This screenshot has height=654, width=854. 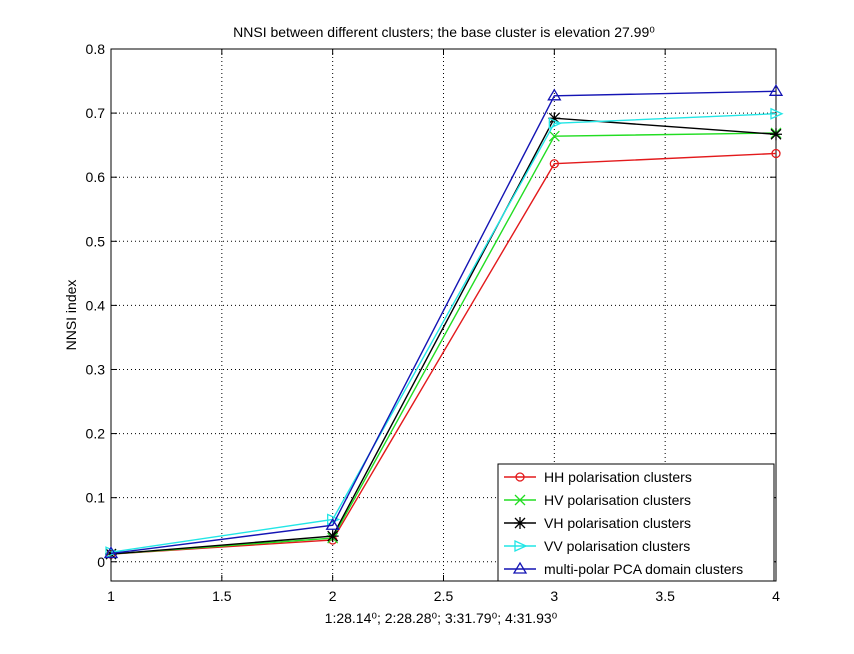 What do you see at coordinates (96, 305) in the screenshot?
I see `y-tick-label: 0.4` at bounding box center [96, 305].